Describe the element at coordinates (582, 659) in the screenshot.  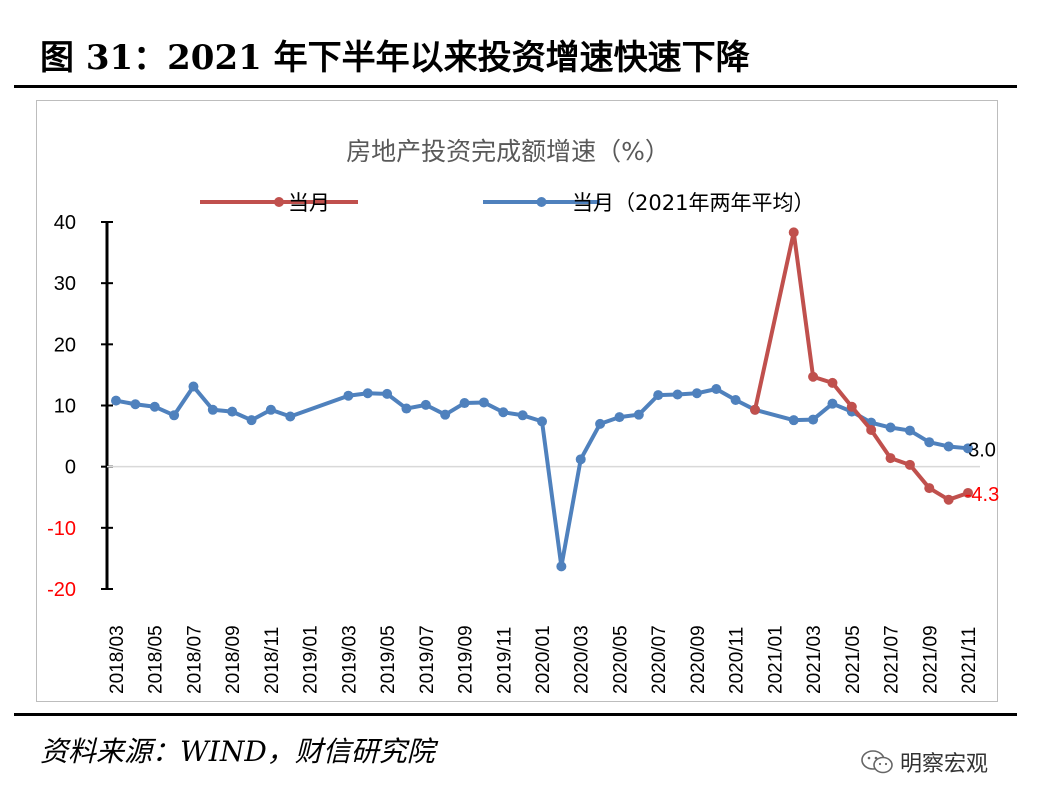
I see `x-tick-label: 2020/03` at that location.